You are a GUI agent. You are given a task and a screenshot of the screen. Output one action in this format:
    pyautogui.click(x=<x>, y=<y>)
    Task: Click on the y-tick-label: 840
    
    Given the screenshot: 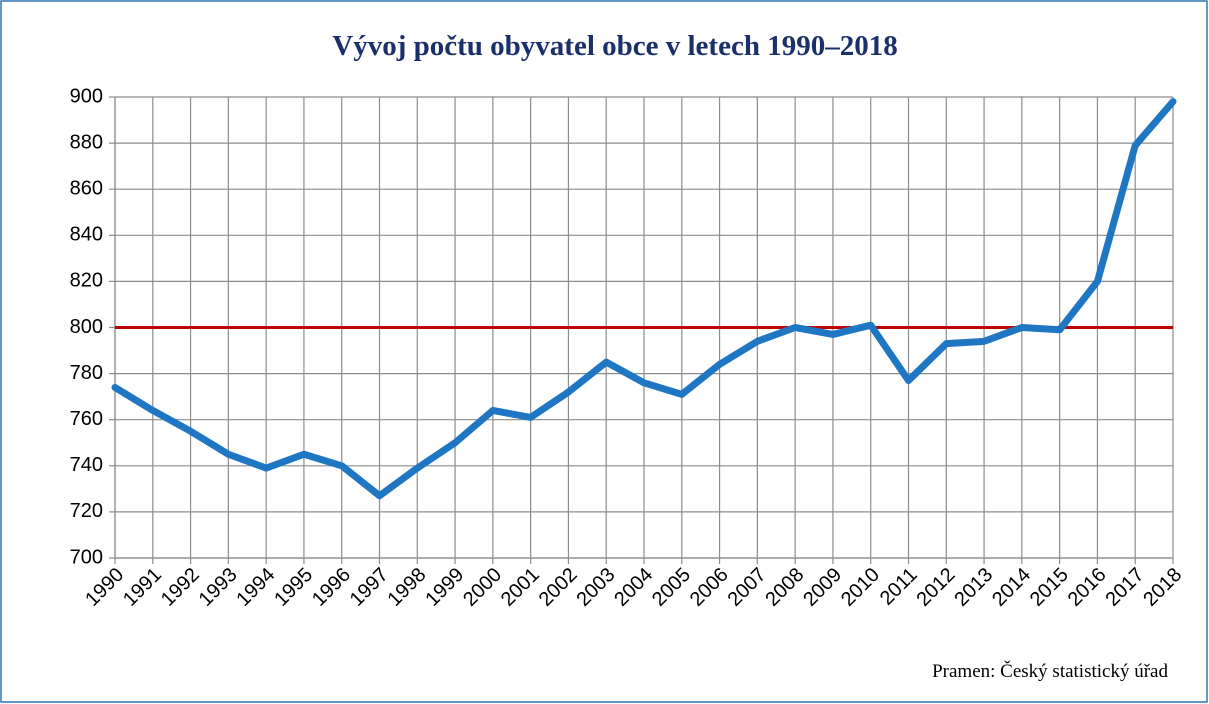 What is the action you would take?
    pyautogui.click(x=86, y=235)
    